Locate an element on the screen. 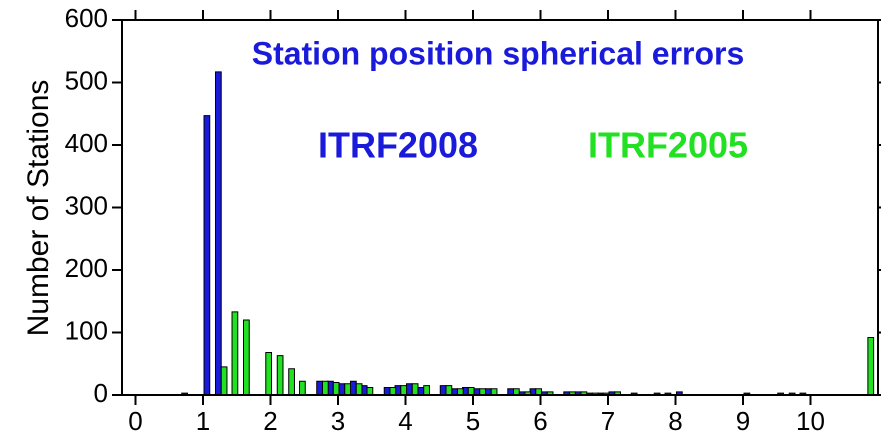 The height and width of the screenshot is (445, 881). x-tick-label: 10 is located at coordinates (810, 421).